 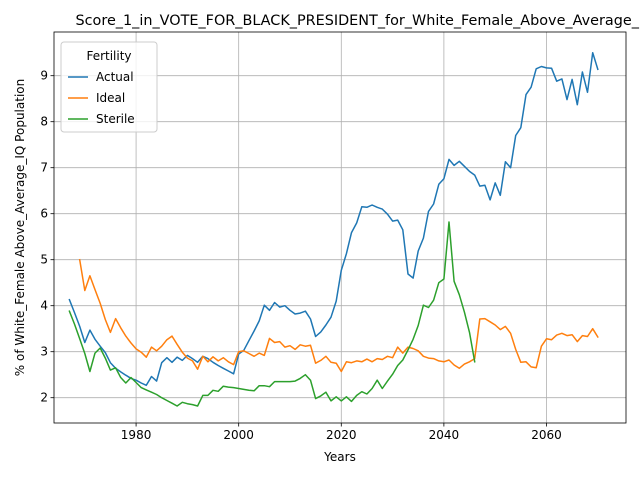 I want to click on y-tick-label: 6, so click(x=44, y=214).